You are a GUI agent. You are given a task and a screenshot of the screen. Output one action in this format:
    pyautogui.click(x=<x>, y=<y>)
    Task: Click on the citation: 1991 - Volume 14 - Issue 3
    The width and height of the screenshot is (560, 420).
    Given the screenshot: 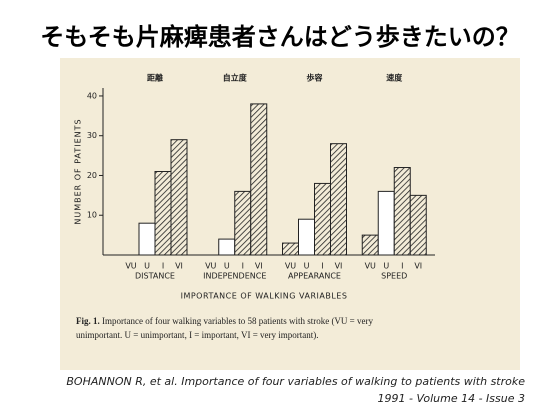 What is the action you would take?
    pyautogui.click(x=451, y=398)
    